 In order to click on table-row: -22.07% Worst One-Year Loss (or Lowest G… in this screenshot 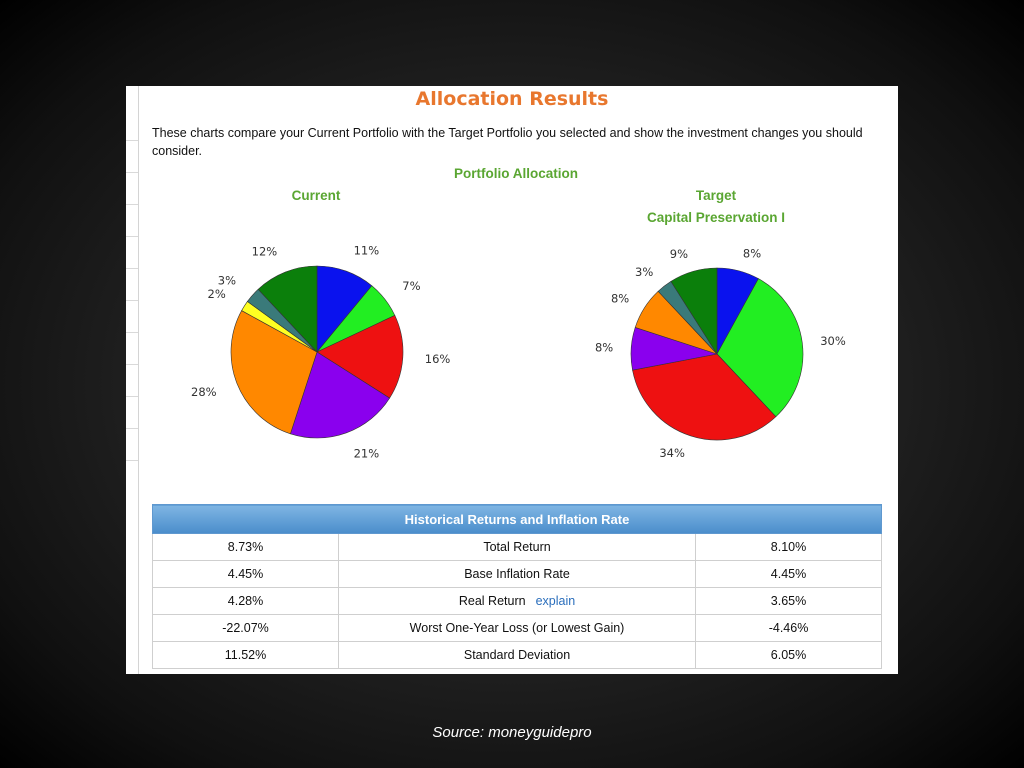, I will do `click(517, 628)`.